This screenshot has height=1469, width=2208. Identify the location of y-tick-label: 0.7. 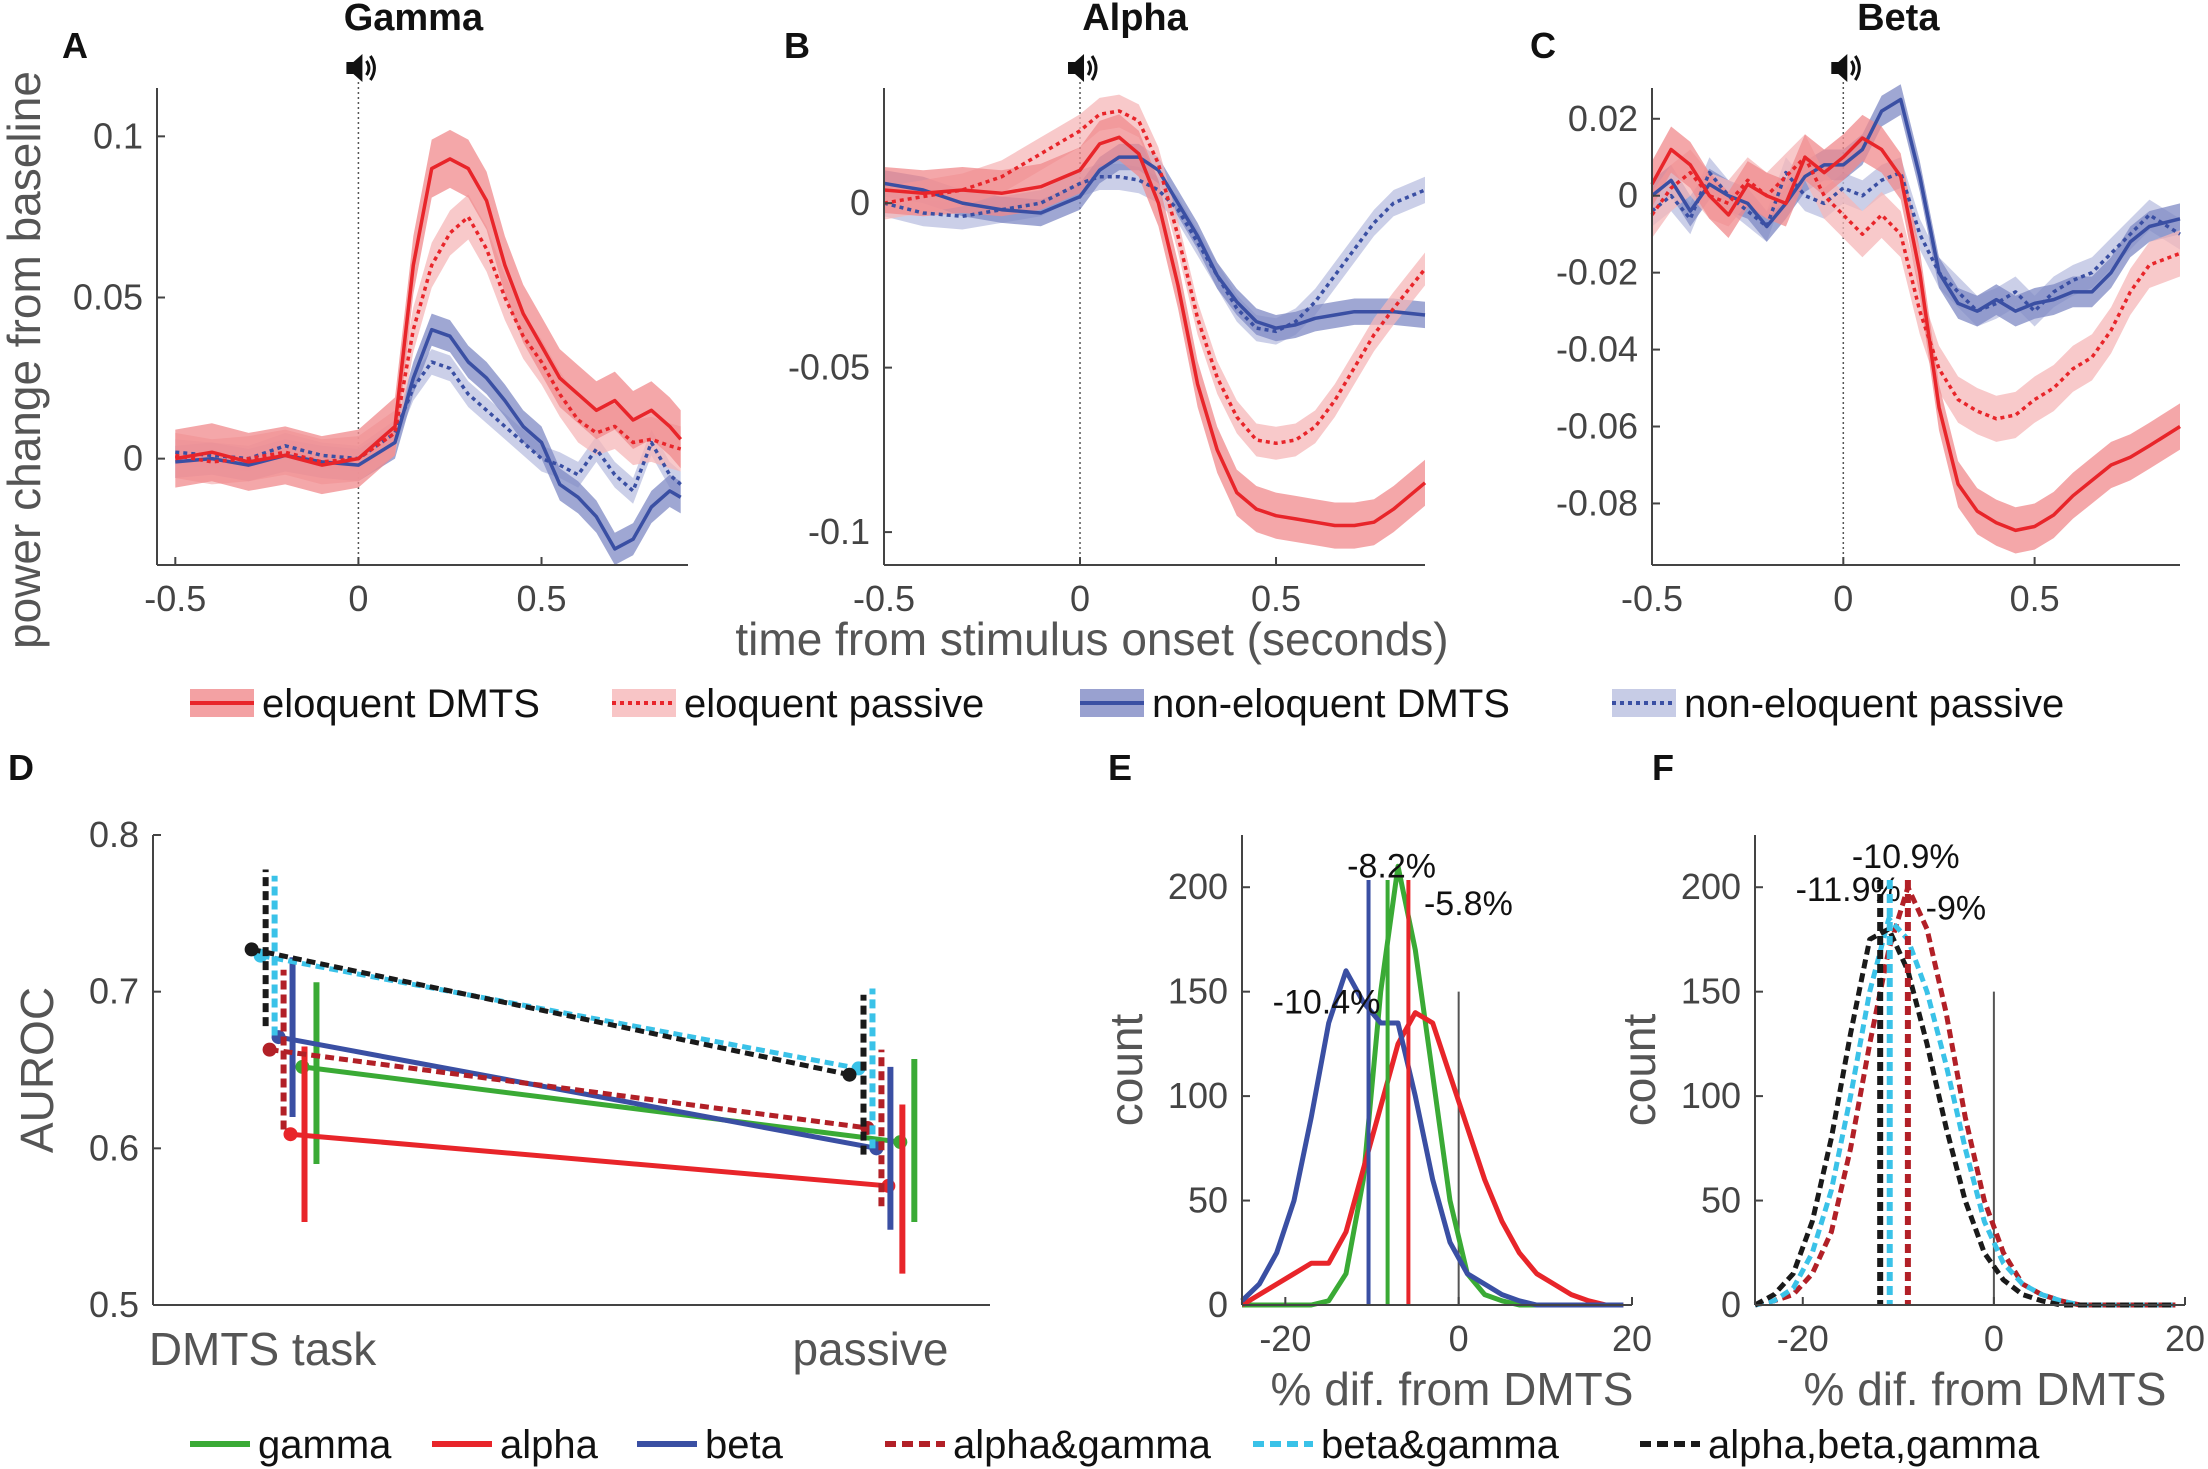
(114, 991).